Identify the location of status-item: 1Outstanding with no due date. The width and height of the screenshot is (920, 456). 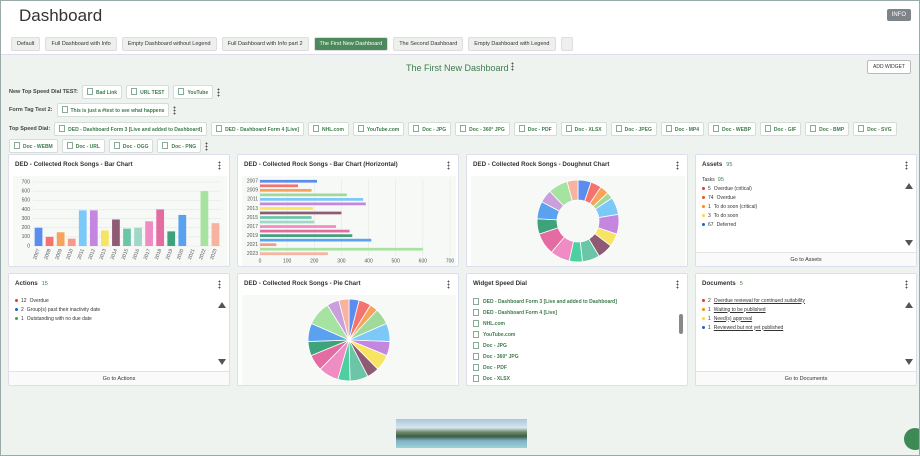
(57, 318).